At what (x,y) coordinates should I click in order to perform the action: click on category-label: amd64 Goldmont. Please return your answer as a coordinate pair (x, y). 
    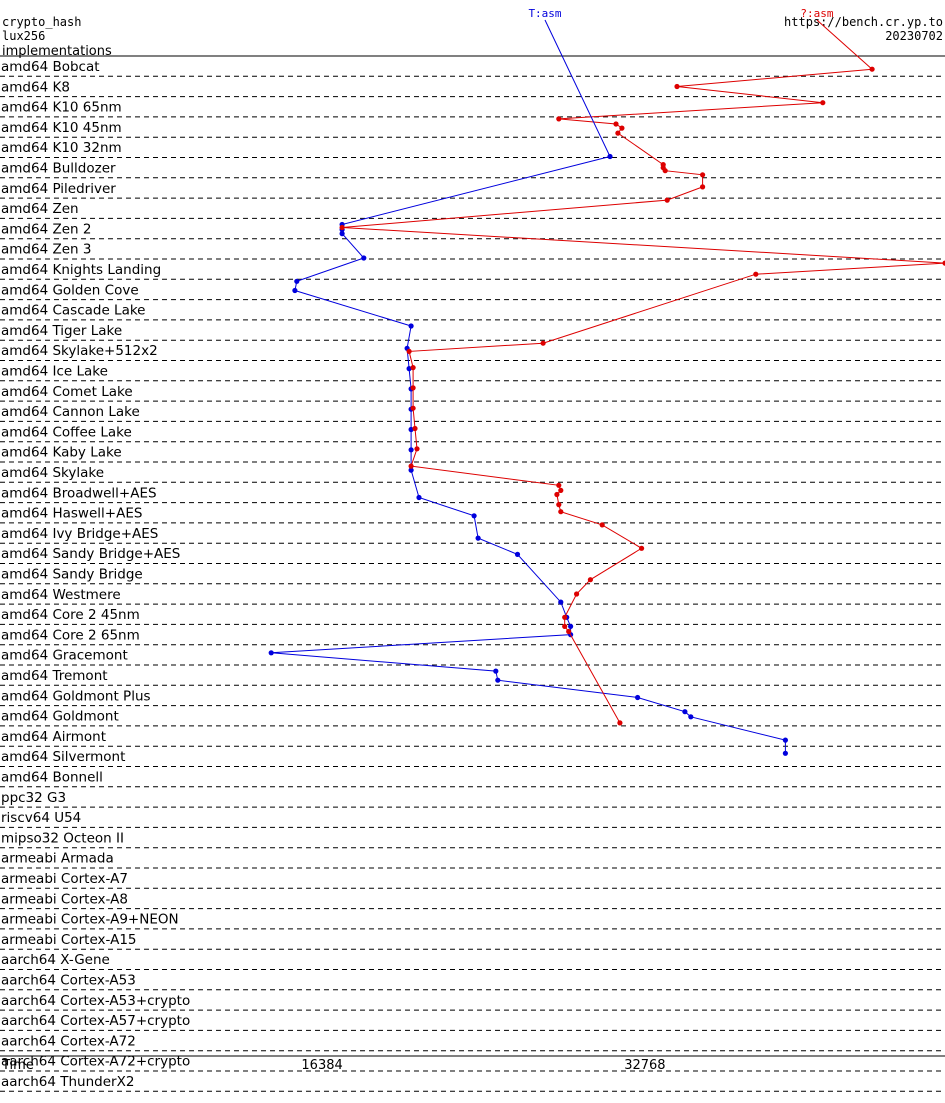
    Looking at the image, I should click on (60, 717).